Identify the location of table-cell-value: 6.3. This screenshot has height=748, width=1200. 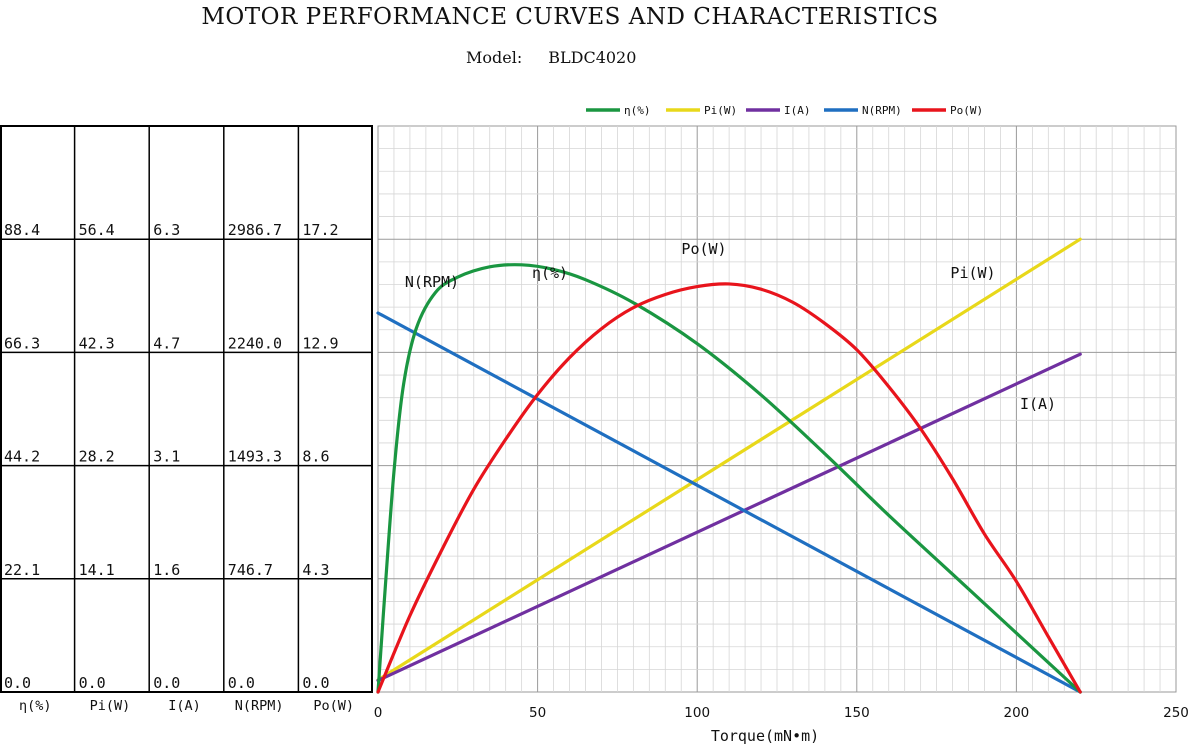
(166, 230).